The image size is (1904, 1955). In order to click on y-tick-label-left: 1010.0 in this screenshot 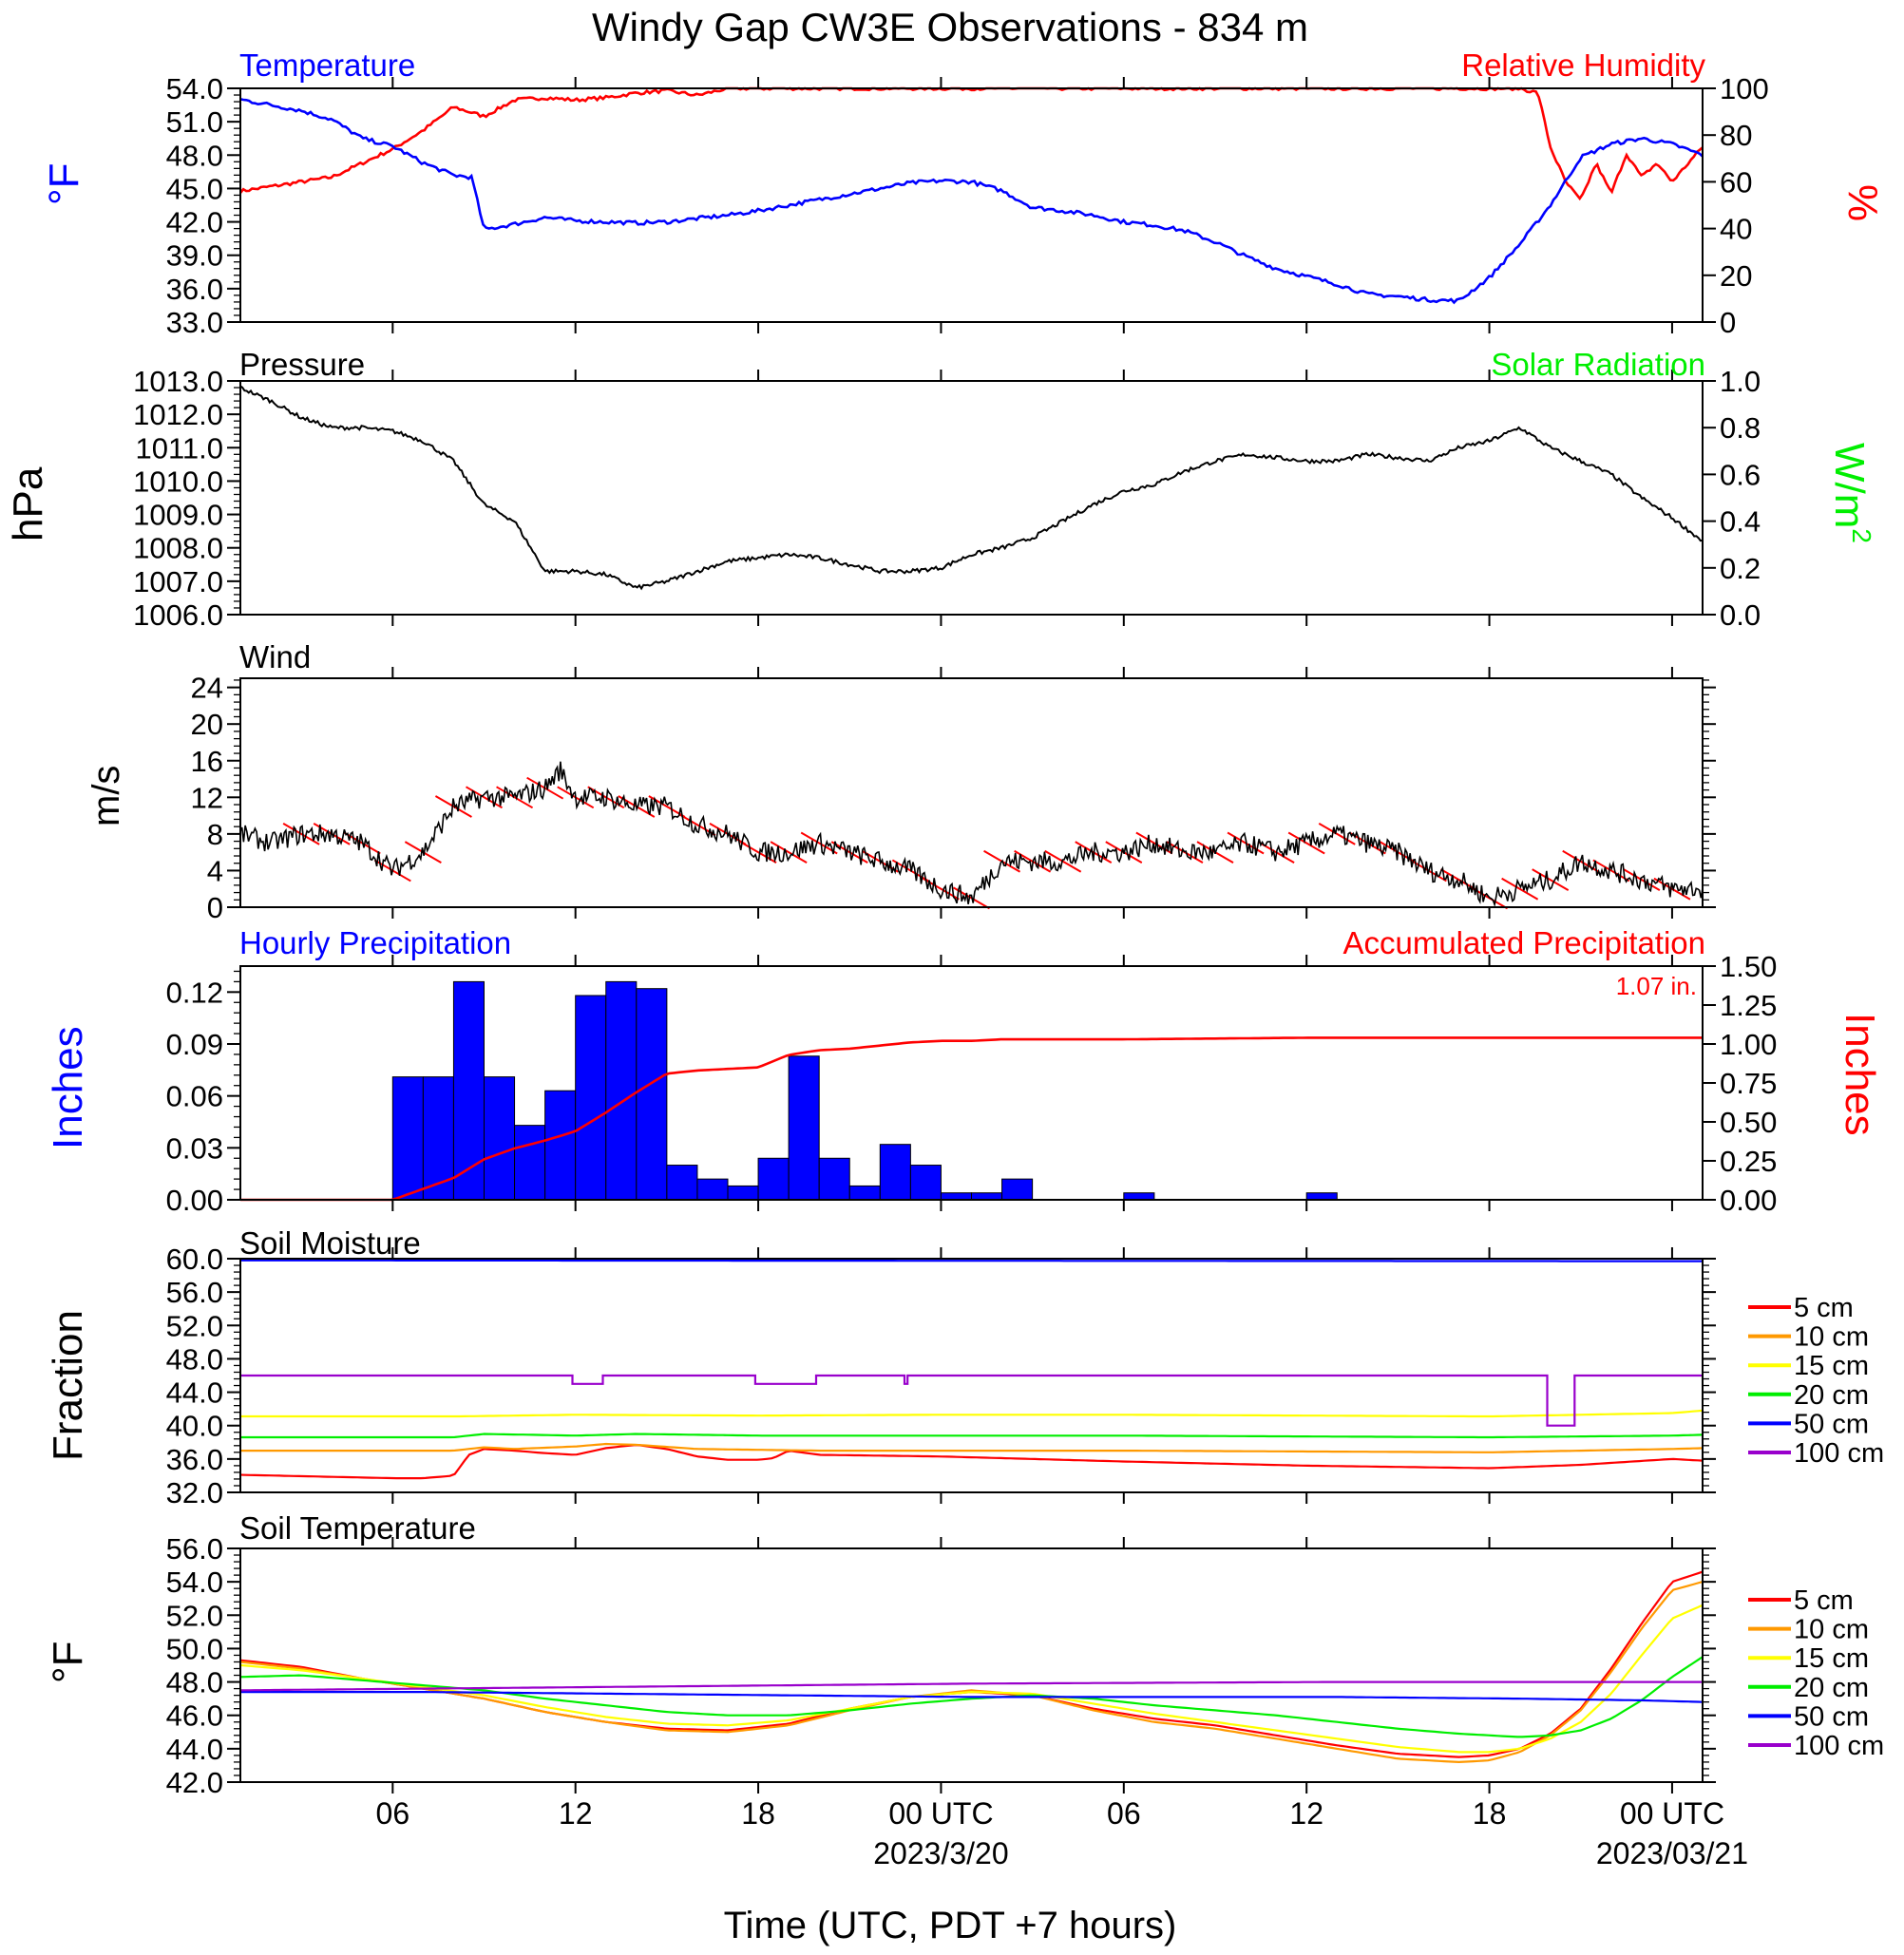, I will do `click(178, 481)`.